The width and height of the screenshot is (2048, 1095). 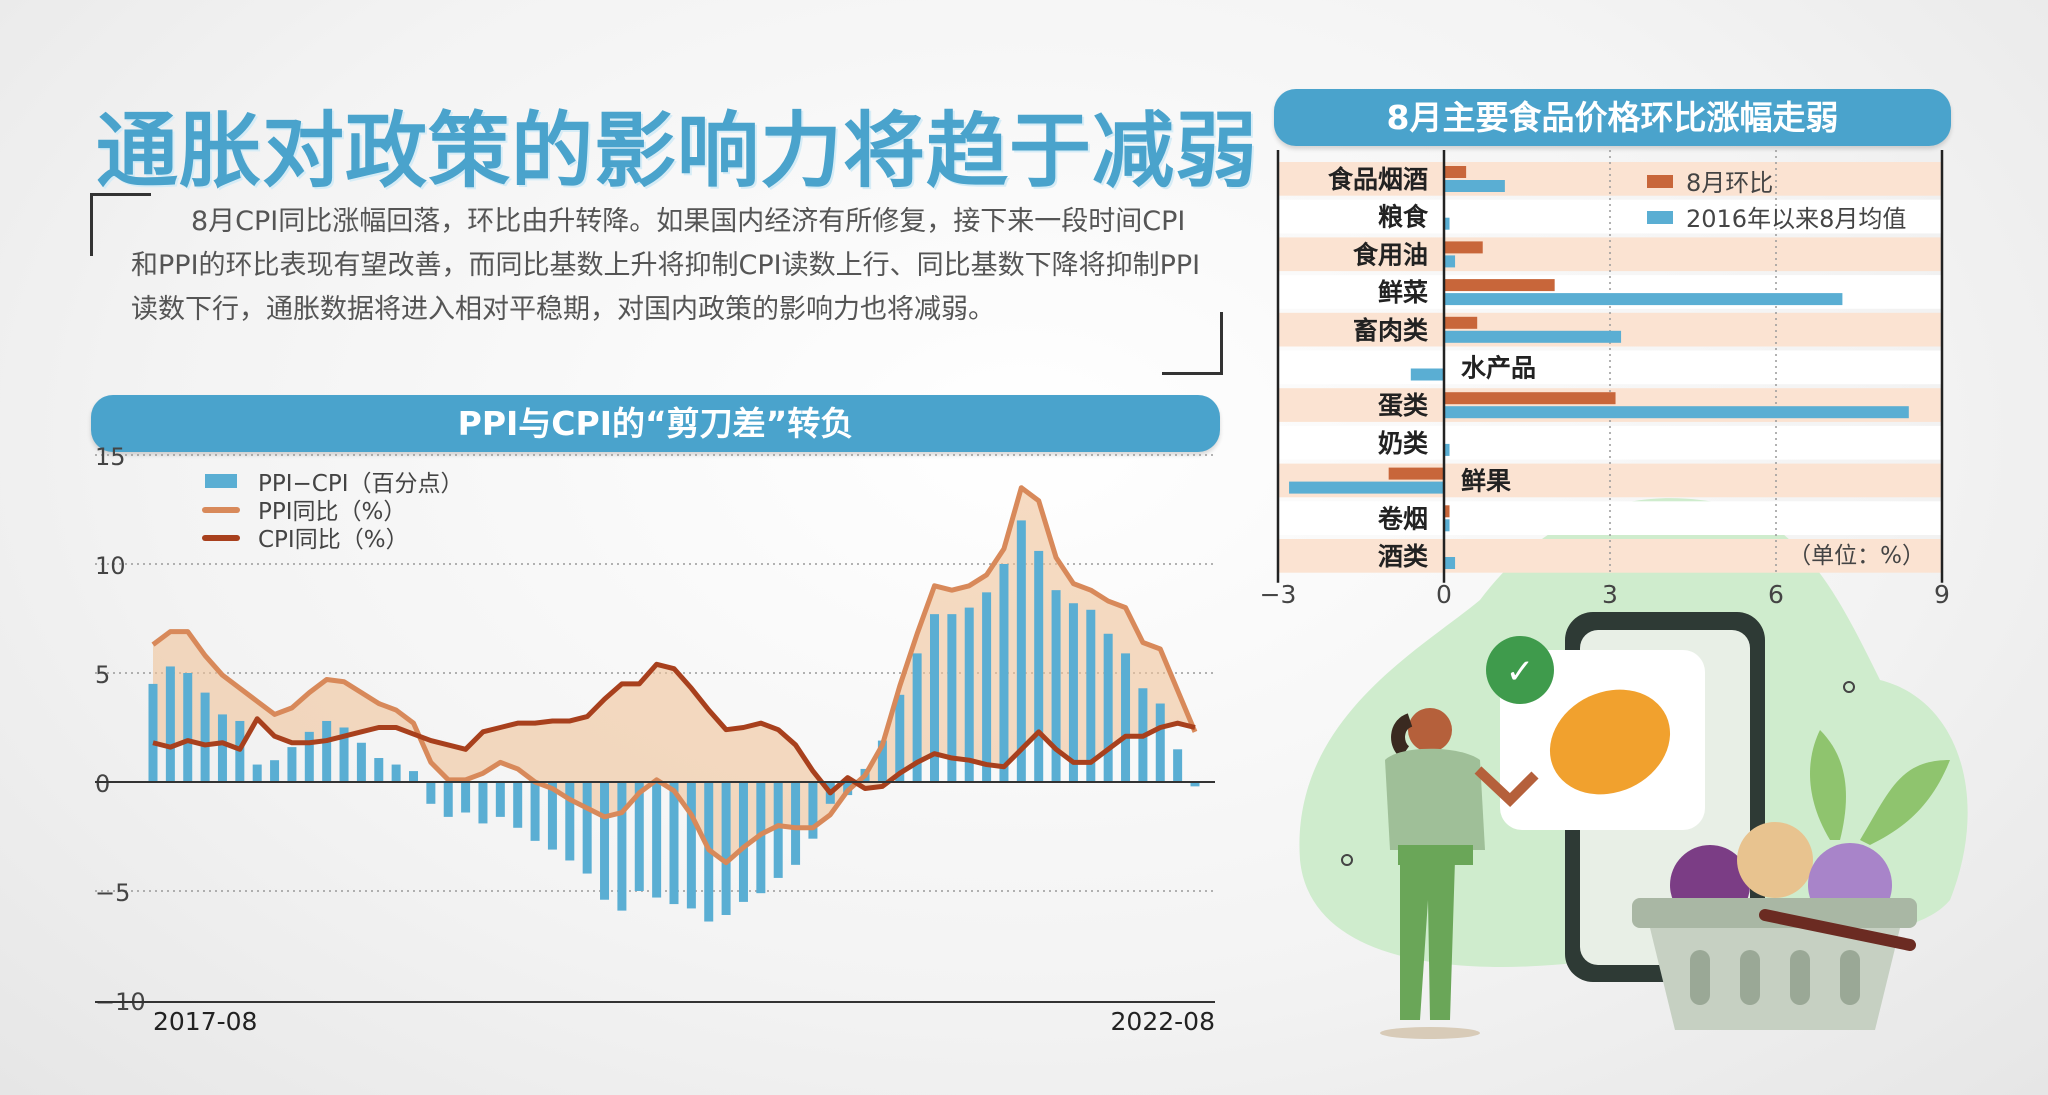 I want to click on legend-label: 2016年以来8月均值, so click(x=1796, y=219).